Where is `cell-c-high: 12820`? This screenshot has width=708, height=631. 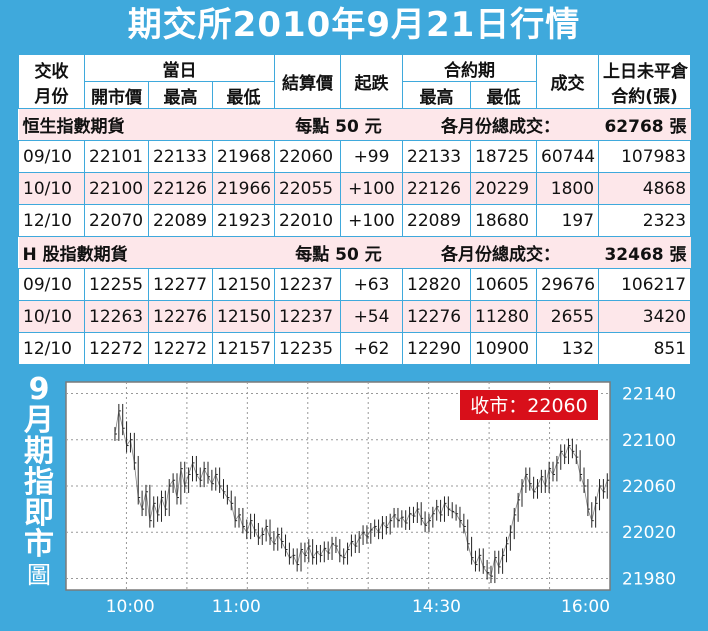 cell-c-high: 12820 is located at coordinates (437, 284).